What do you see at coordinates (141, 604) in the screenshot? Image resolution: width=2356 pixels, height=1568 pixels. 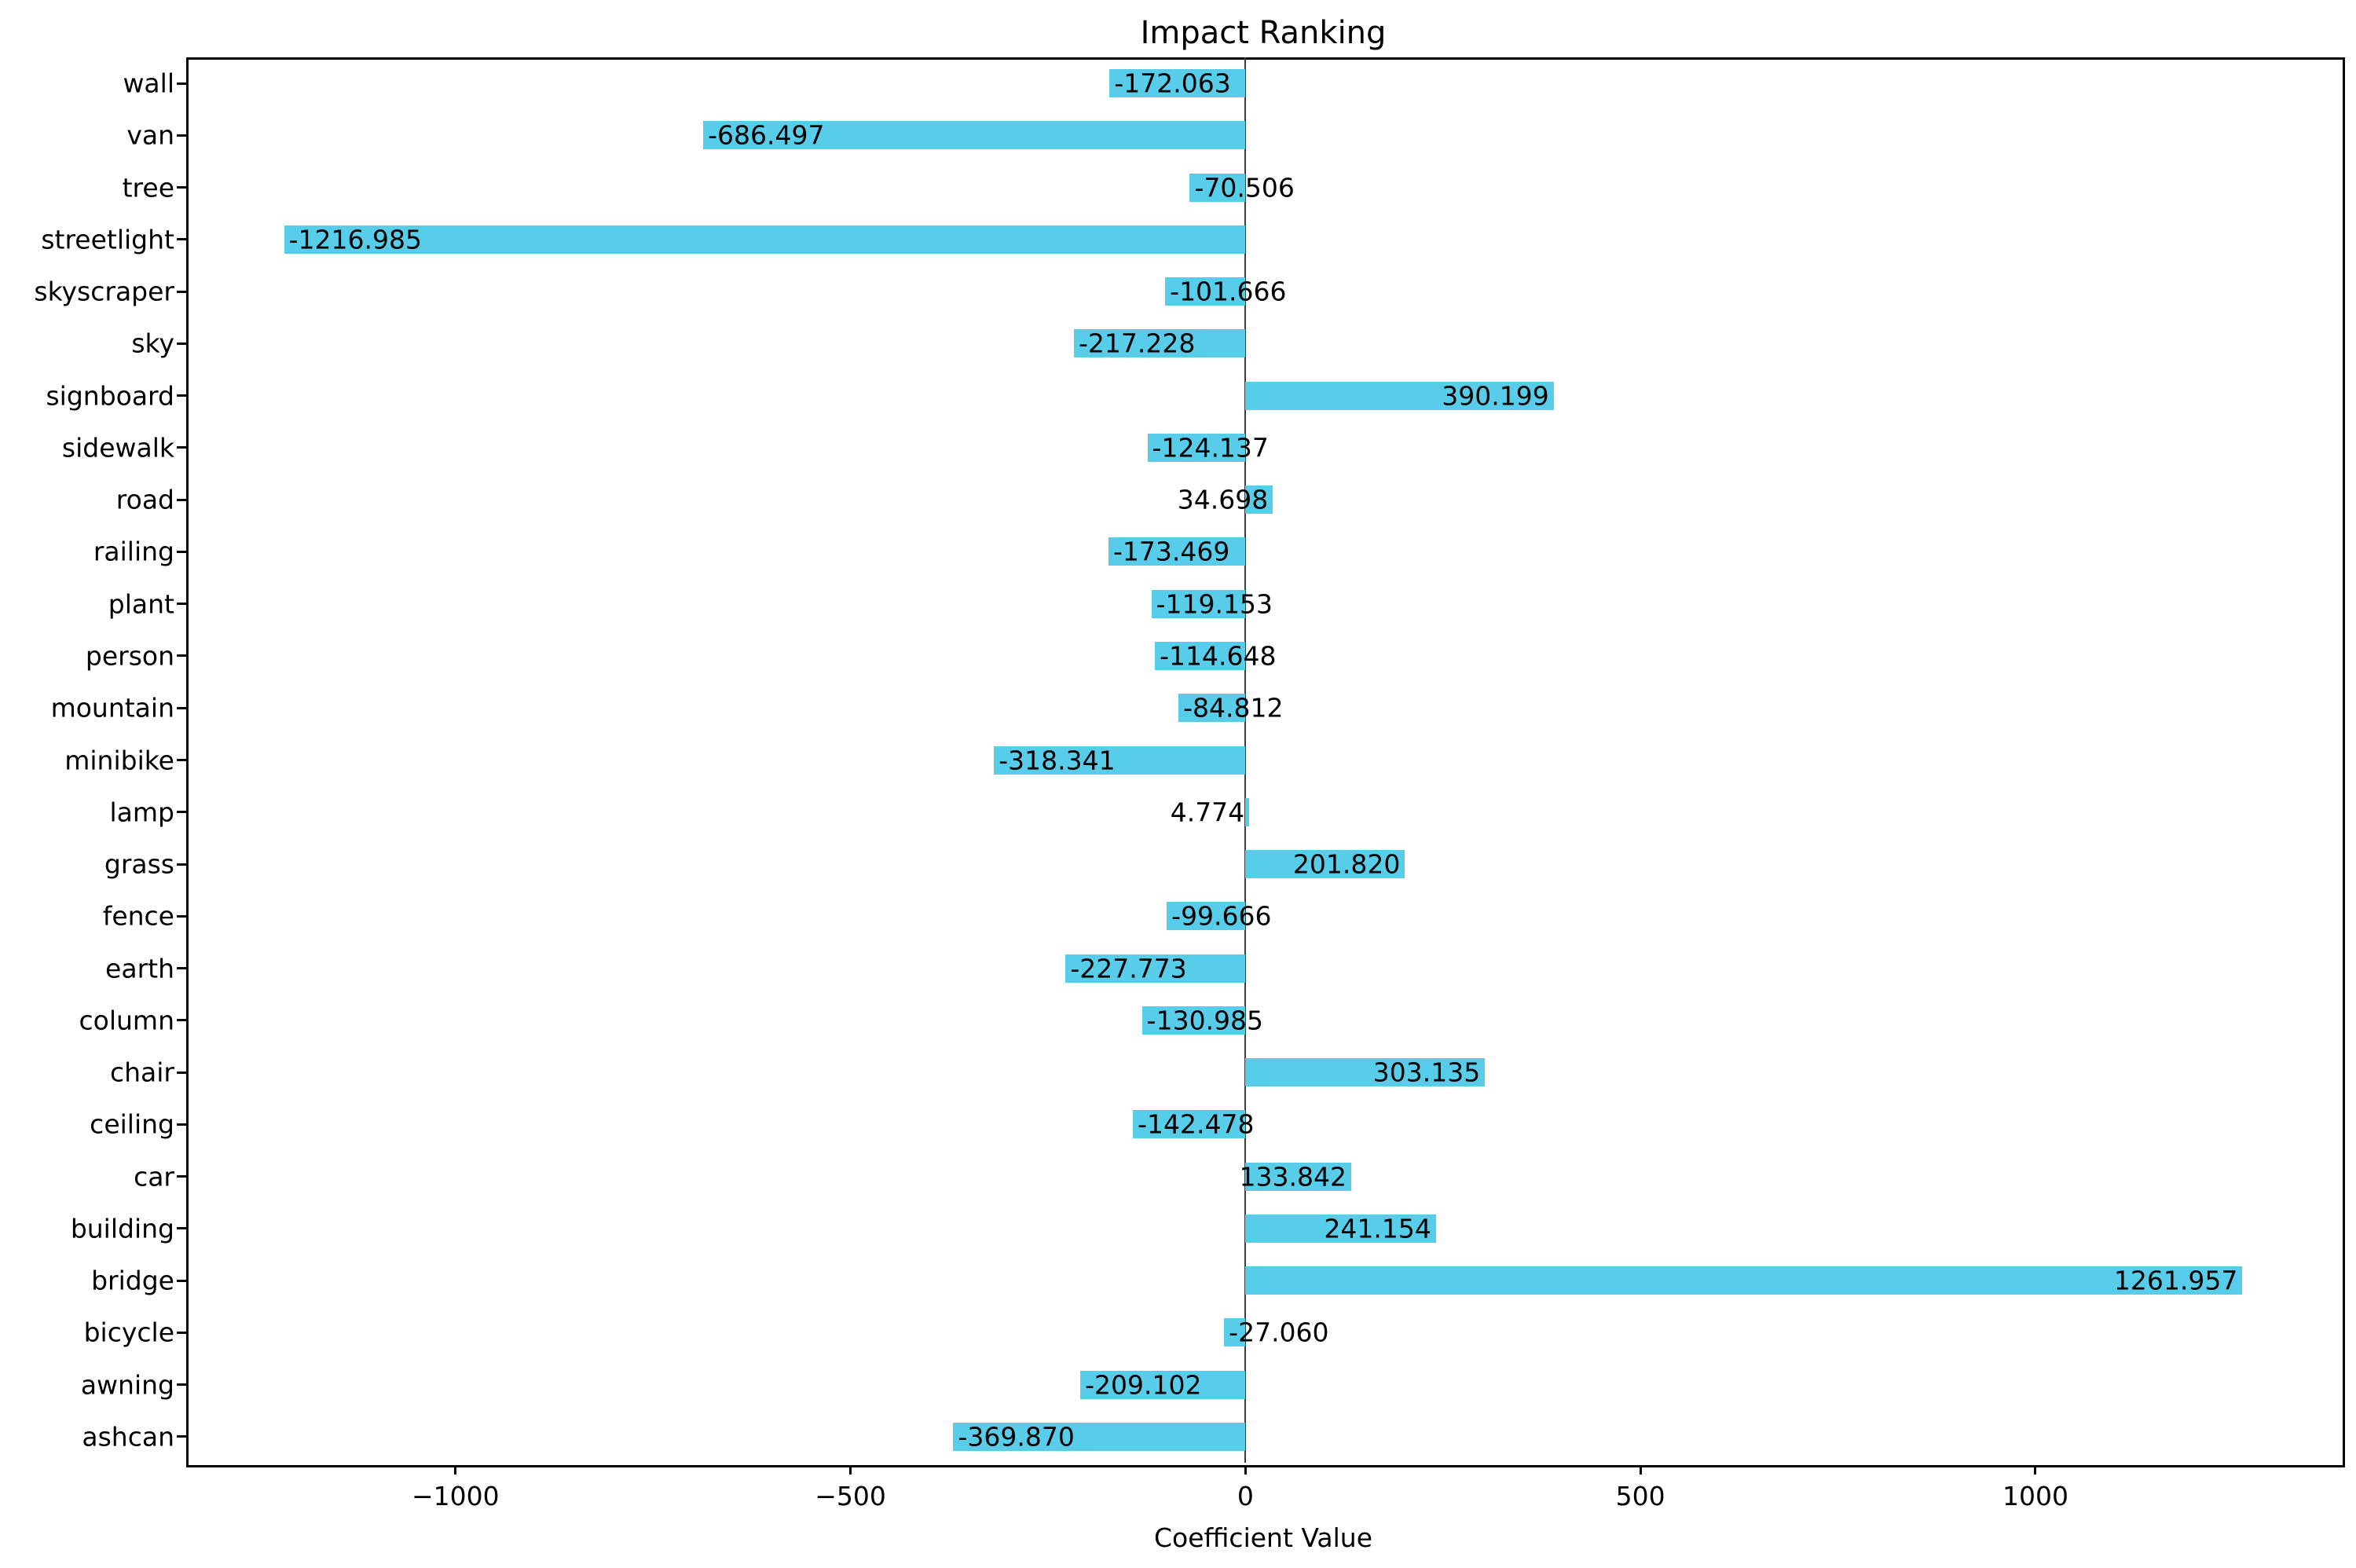 I see `category-label-plant: plant` at bounding box center [141, 604].